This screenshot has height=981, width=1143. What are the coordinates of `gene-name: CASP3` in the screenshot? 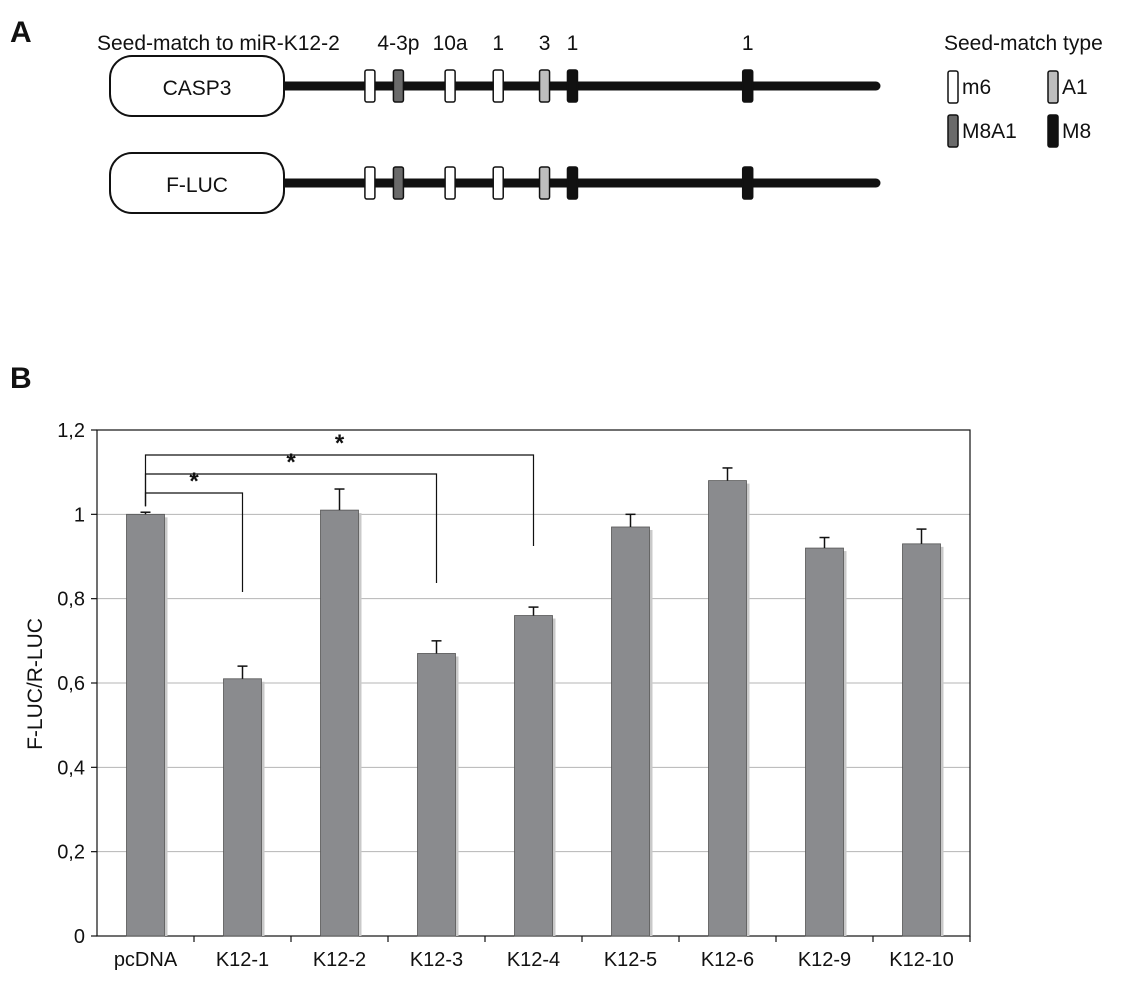 It's located at (197, 88).